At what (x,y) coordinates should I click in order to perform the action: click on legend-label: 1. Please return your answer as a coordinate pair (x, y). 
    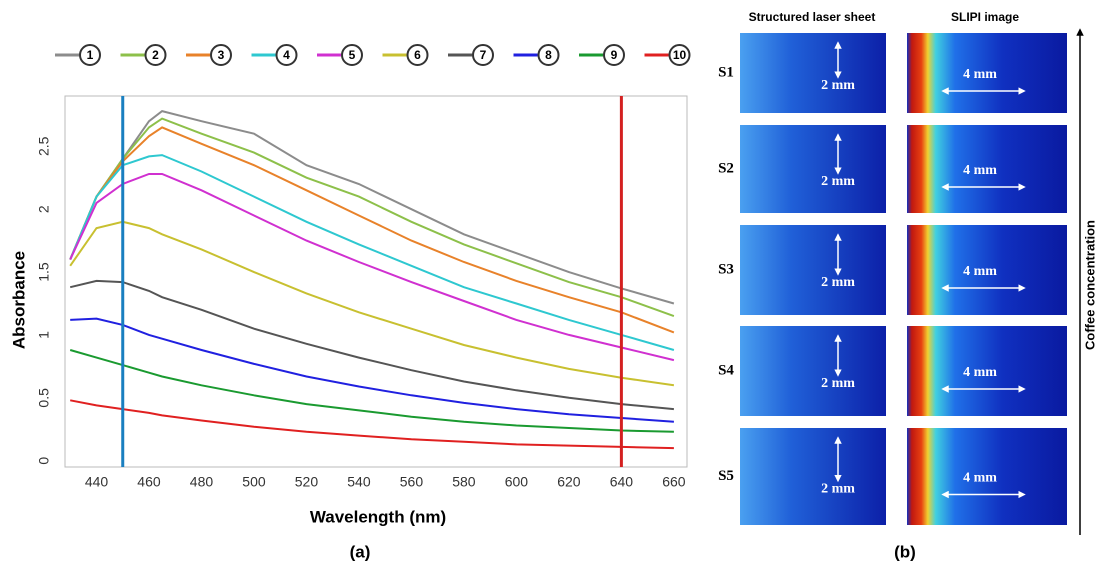
    Looking at the image, I should click on (90, 55).